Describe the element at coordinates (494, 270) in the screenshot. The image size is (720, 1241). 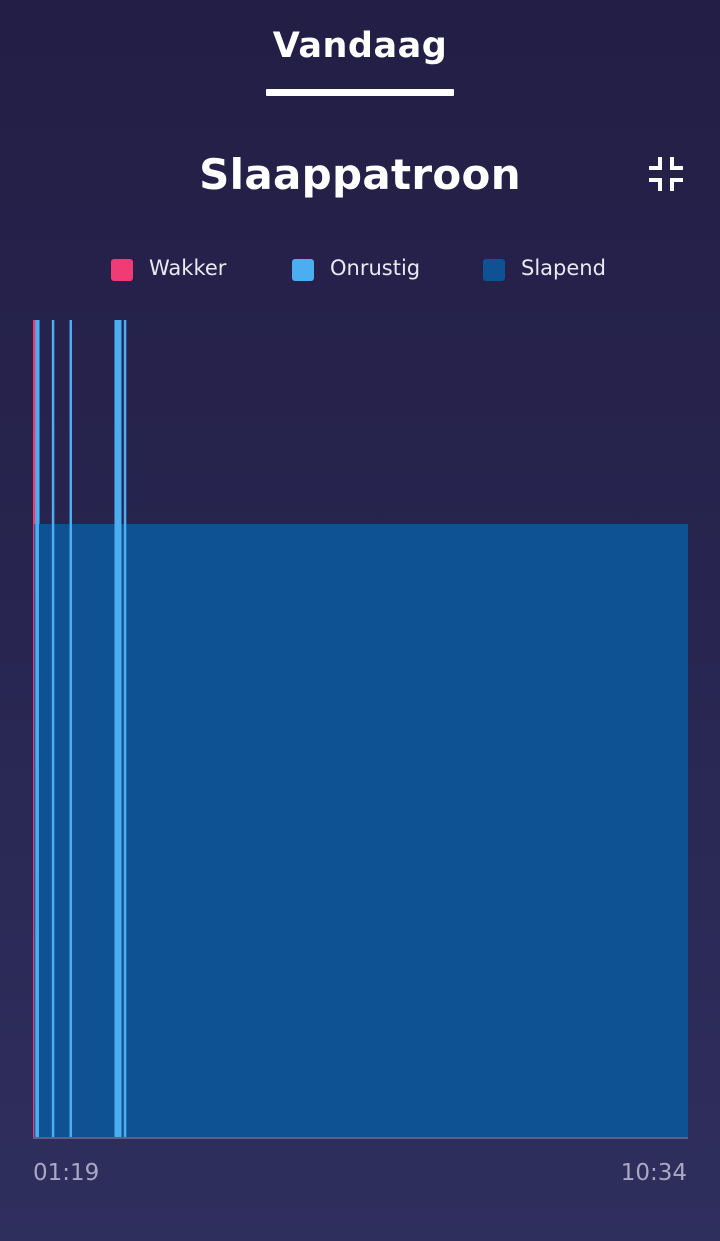
I see `legend-swatch-slapend` at that location.